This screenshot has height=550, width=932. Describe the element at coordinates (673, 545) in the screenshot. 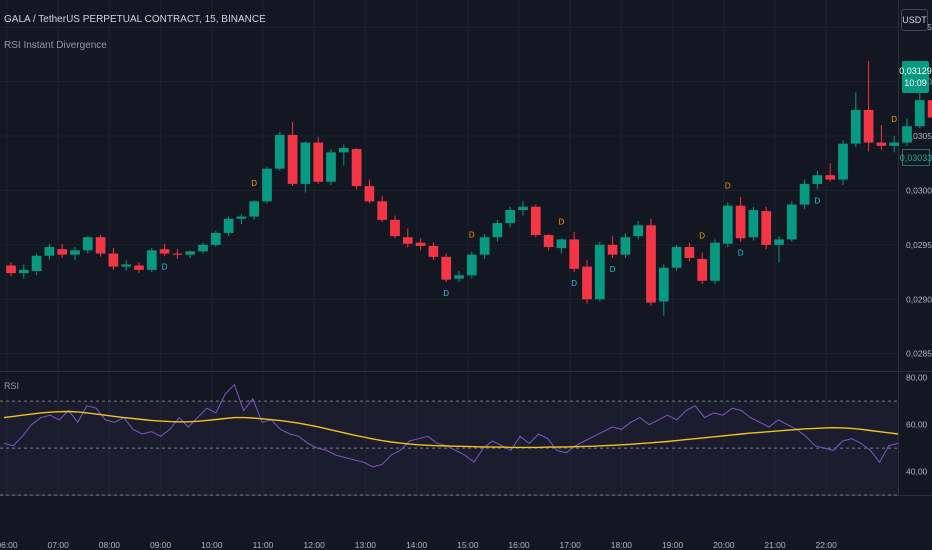

I see `time-axis-tick: 19:00` at that location.